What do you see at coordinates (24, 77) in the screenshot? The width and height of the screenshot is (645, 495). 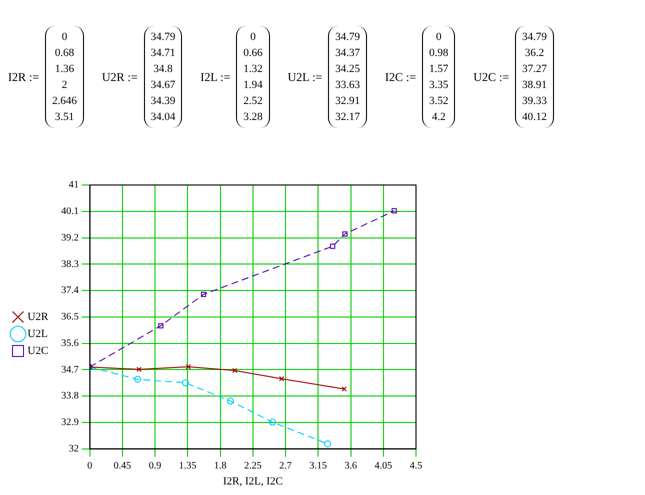 I see `category-label: I2R :=` at bounding box center [24, 77].